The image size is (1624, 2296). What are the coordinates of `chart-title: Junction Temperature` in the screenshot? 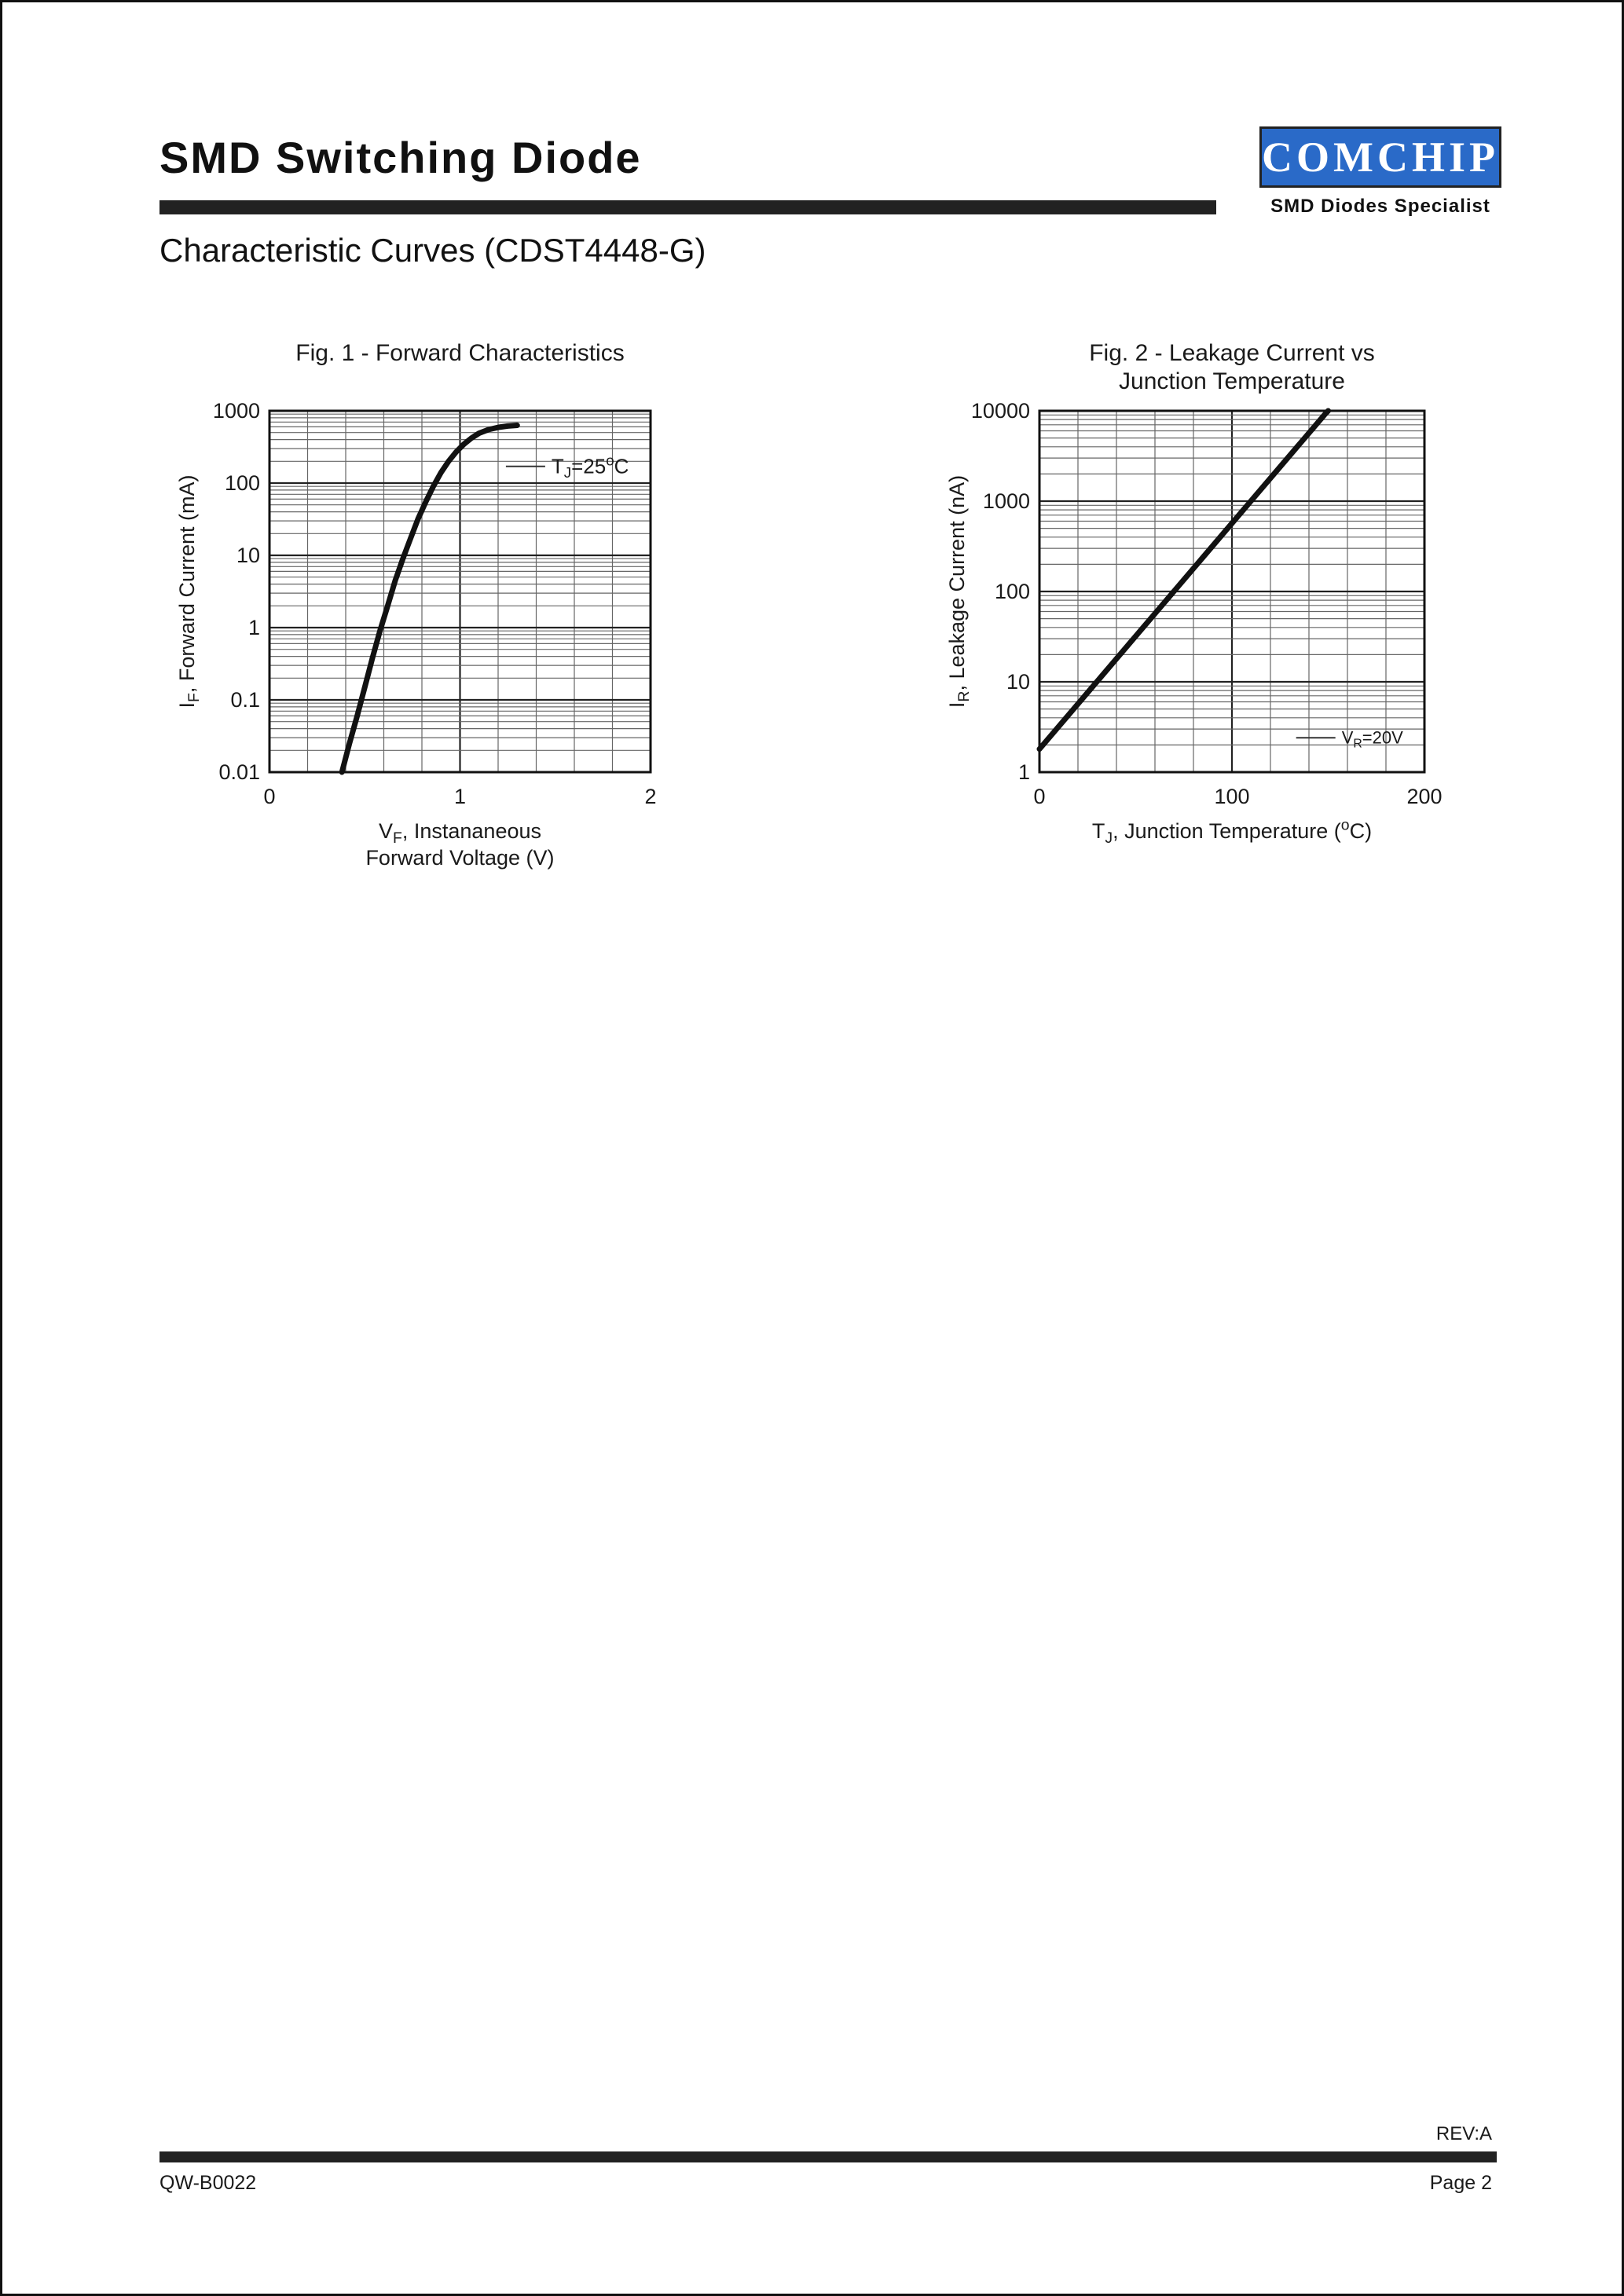 It's located at (1232, 381).